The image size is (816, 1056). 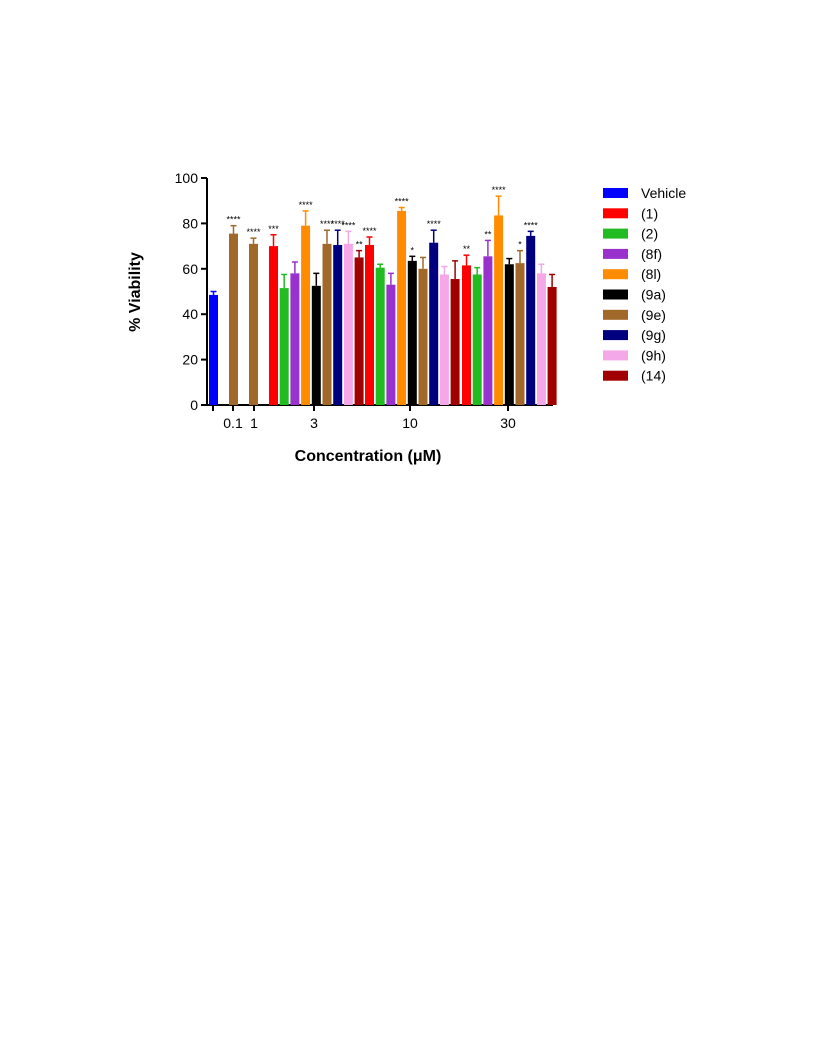 What do you see at coordinates (135, 292) in the screenshot?
I see `y-axis-title: % Viability` at bounding box center [135, 292].